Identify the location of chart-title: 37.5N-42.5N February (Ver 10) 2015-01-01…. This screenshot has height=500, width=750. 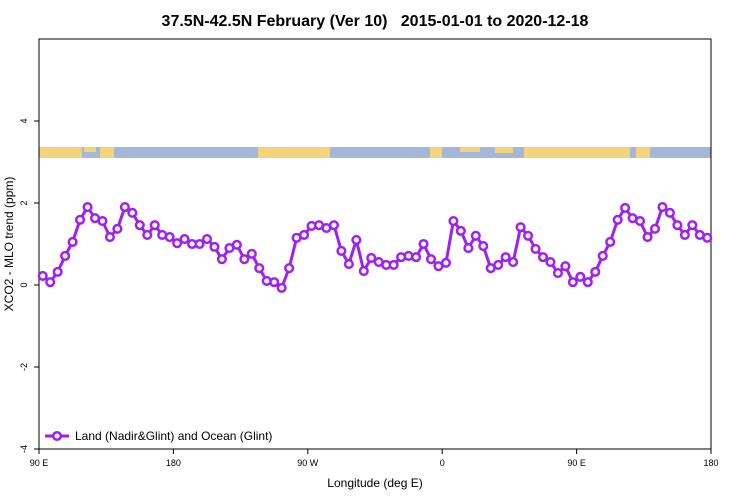
(375, 21).